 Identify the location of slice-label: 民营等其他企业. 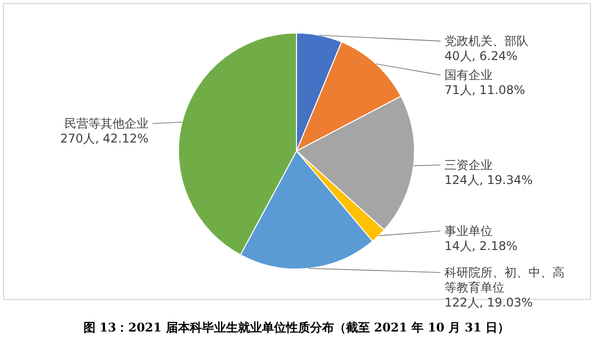
(106, 123).